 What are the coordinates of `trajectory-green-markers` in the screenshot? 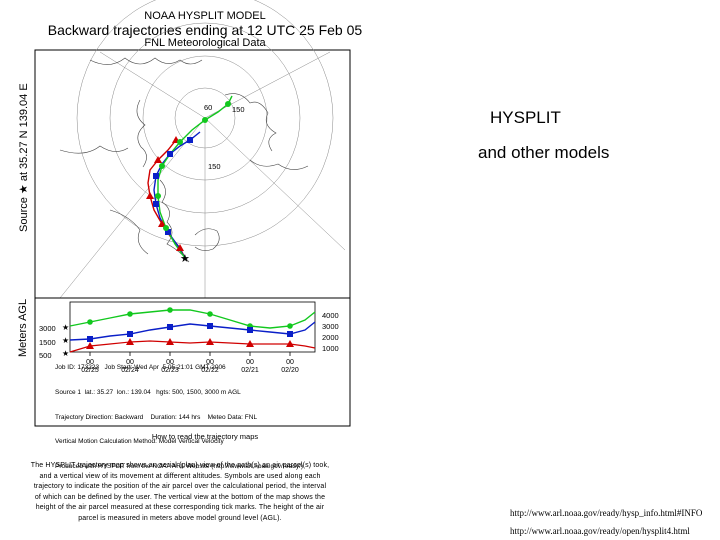 It's located at (193, 166).